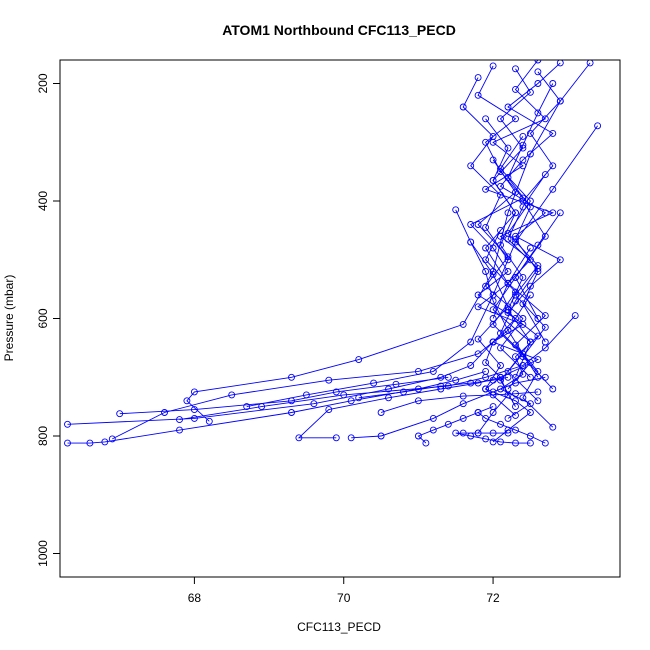 This screenshot has width=650, height=650. Describe the element at coordinates (9, 318) in the screenshot. I see `y-axis-label: Pressure (mbar)` at that location.